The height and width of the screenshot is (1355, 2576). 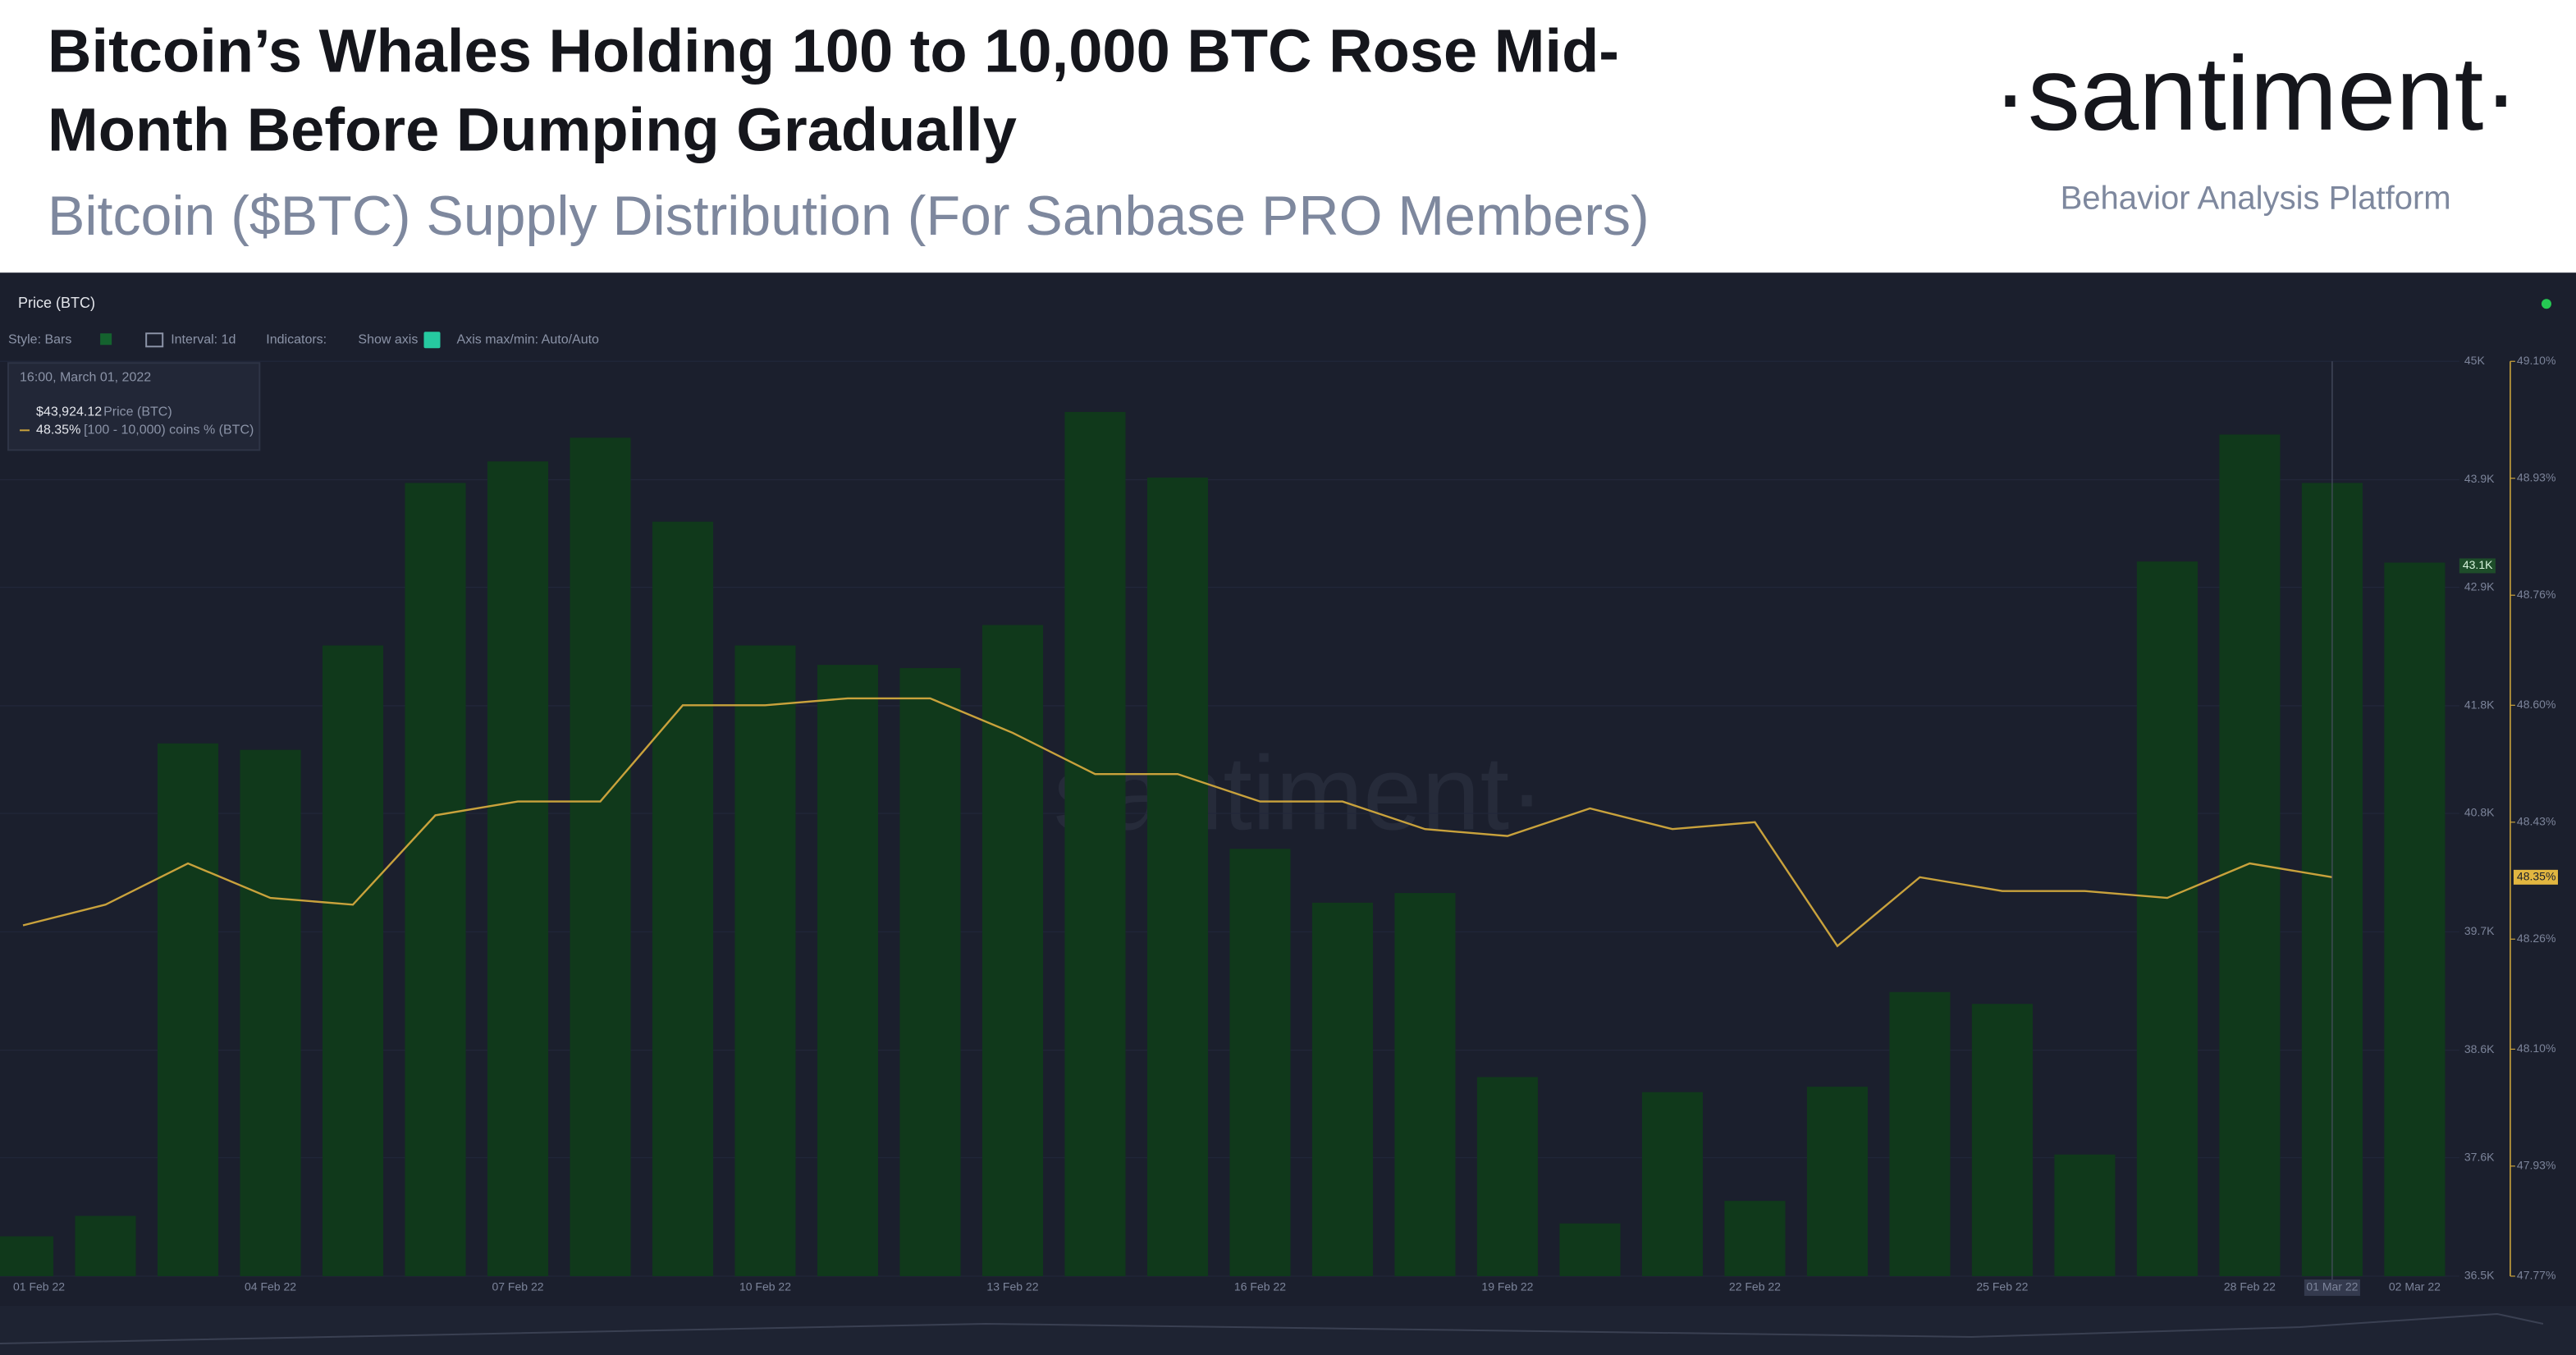 What do you see at coordinates (2536, 1275) in the screenshot?
I see `y2-tick-label: 47.77%` at bounding box center [2536, 1275].